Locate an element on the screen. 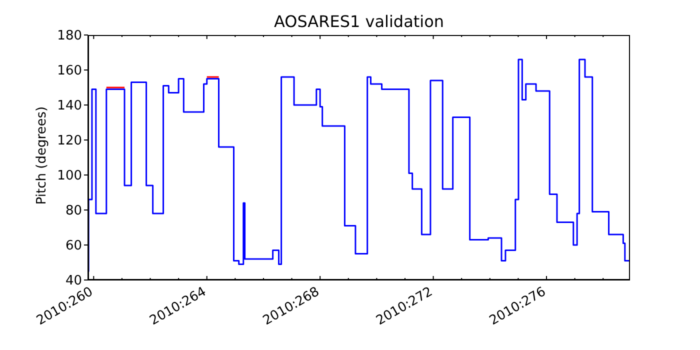 This screenshot has width=700, height=350. y-tick-label: 120 is located at coordinates (69, 141).